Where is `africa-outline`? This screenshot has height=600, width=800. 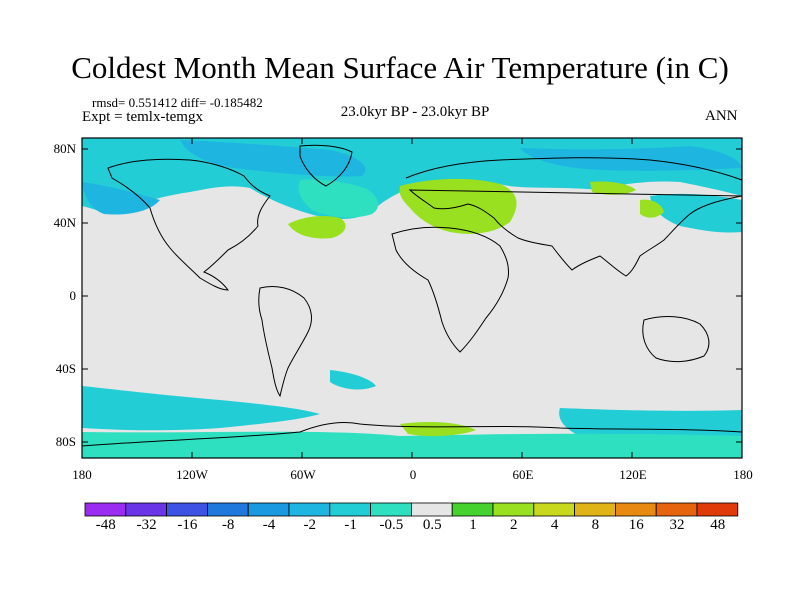 africa-outline is located at coordinates (450, 289).